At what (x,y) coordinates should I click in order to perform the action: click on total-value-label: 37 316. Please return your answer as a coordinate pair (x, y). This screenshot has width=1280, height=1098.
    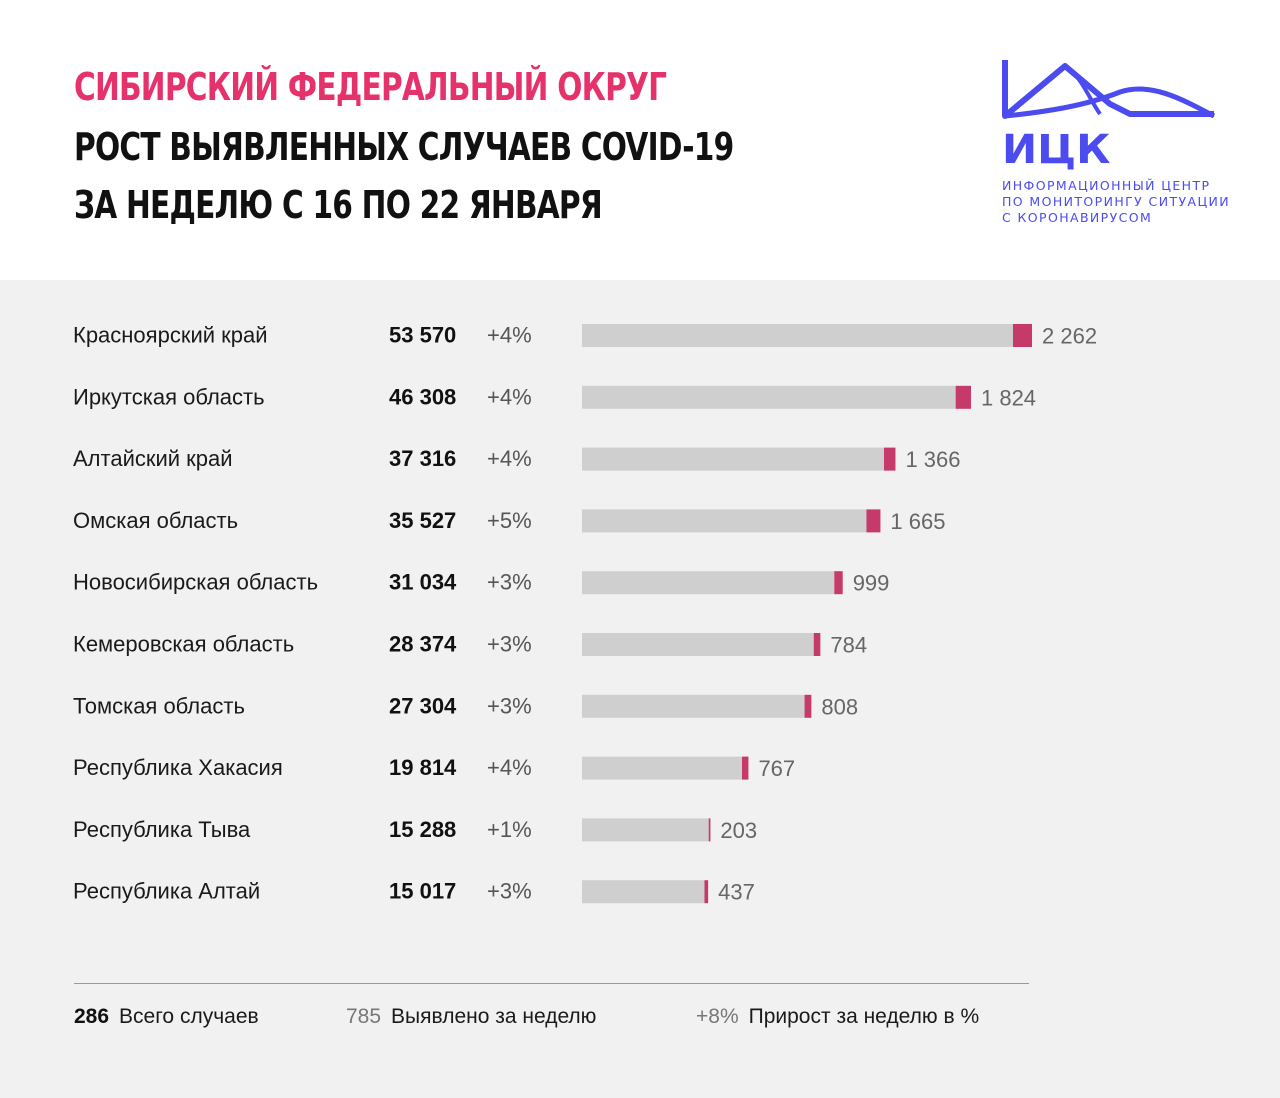
    Looking at the image, I should click on (422, 458).